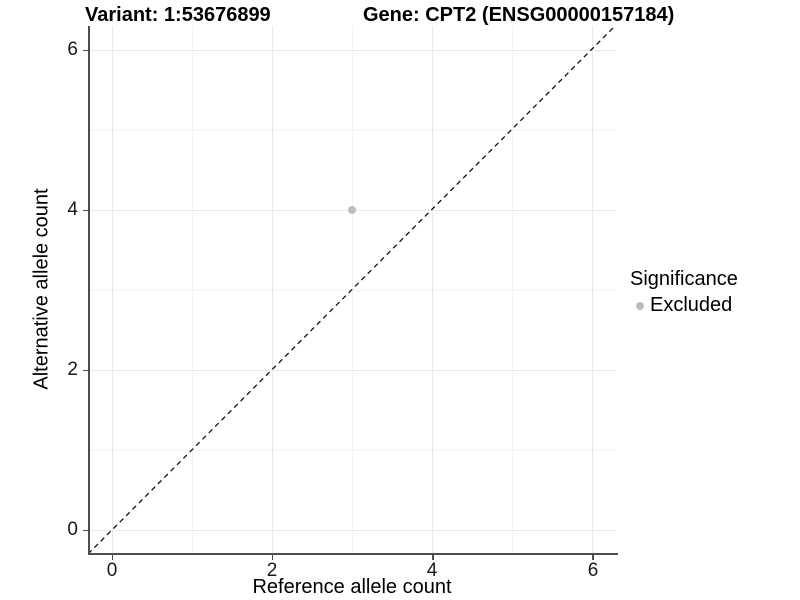 This screenshot has width=800, height=600. I want to click on y-axis-line, so click(89, 290).